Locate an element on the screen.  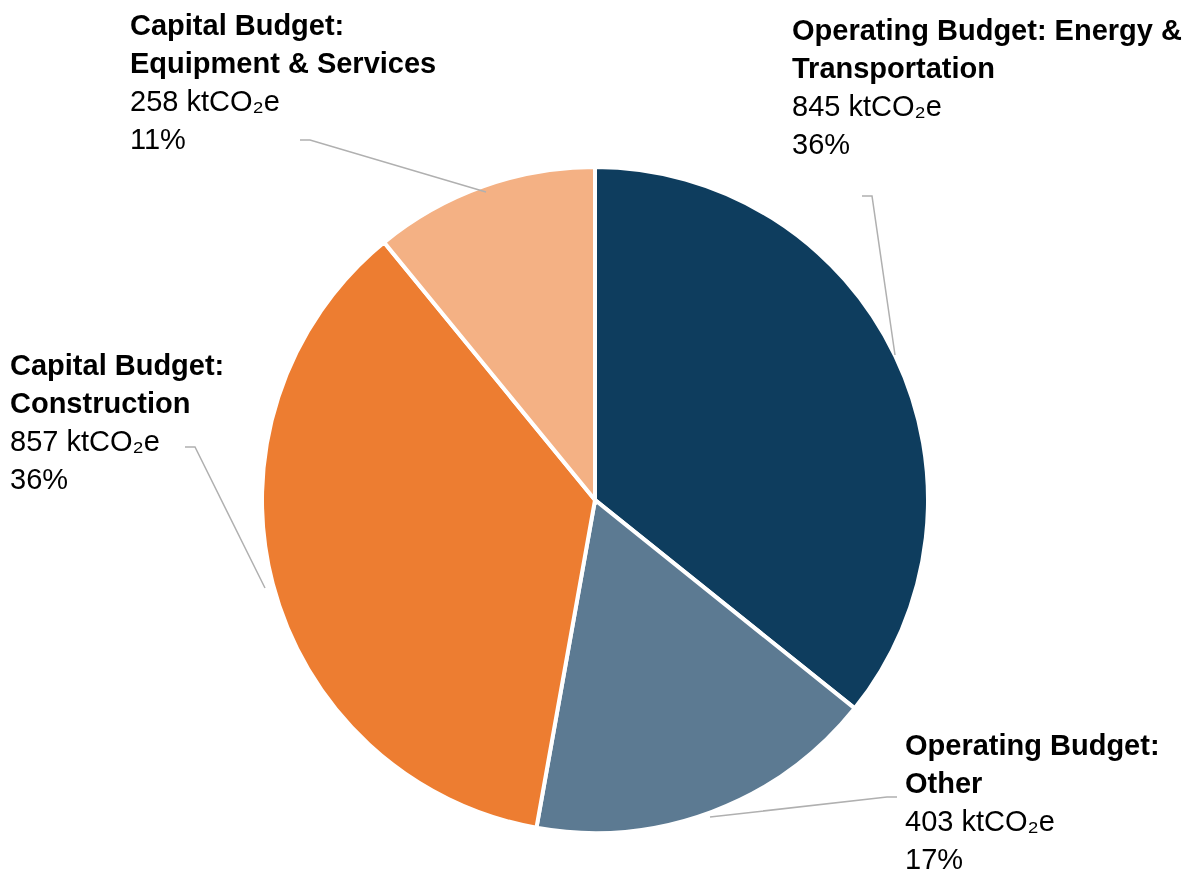
slice-label: Capital Budget: Equipment & Services is located at coordinates (283, 44).